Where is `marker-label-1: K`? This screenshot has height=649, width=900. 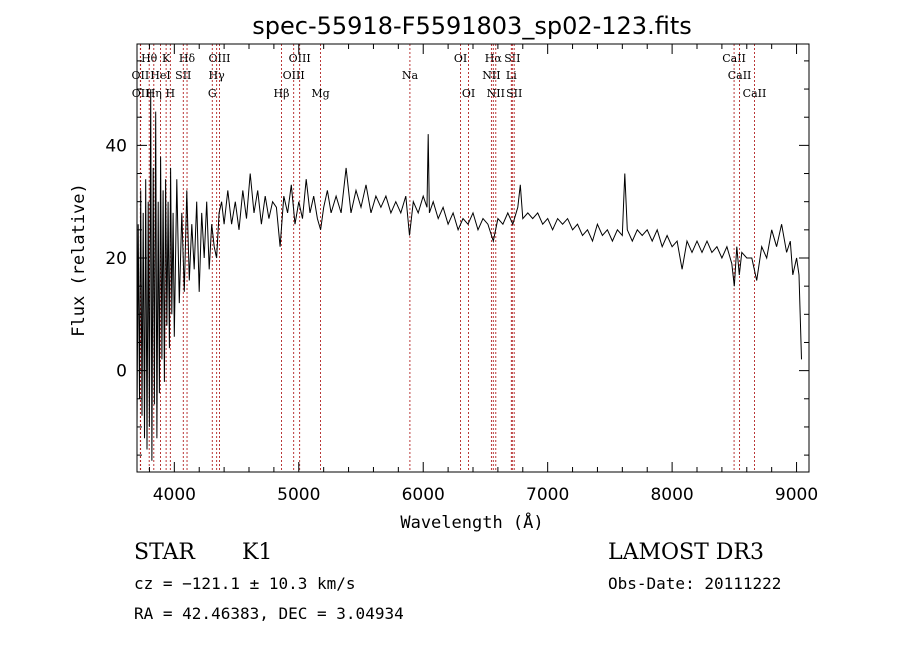 marker-label-1: K is located at coordinates (166, 58).